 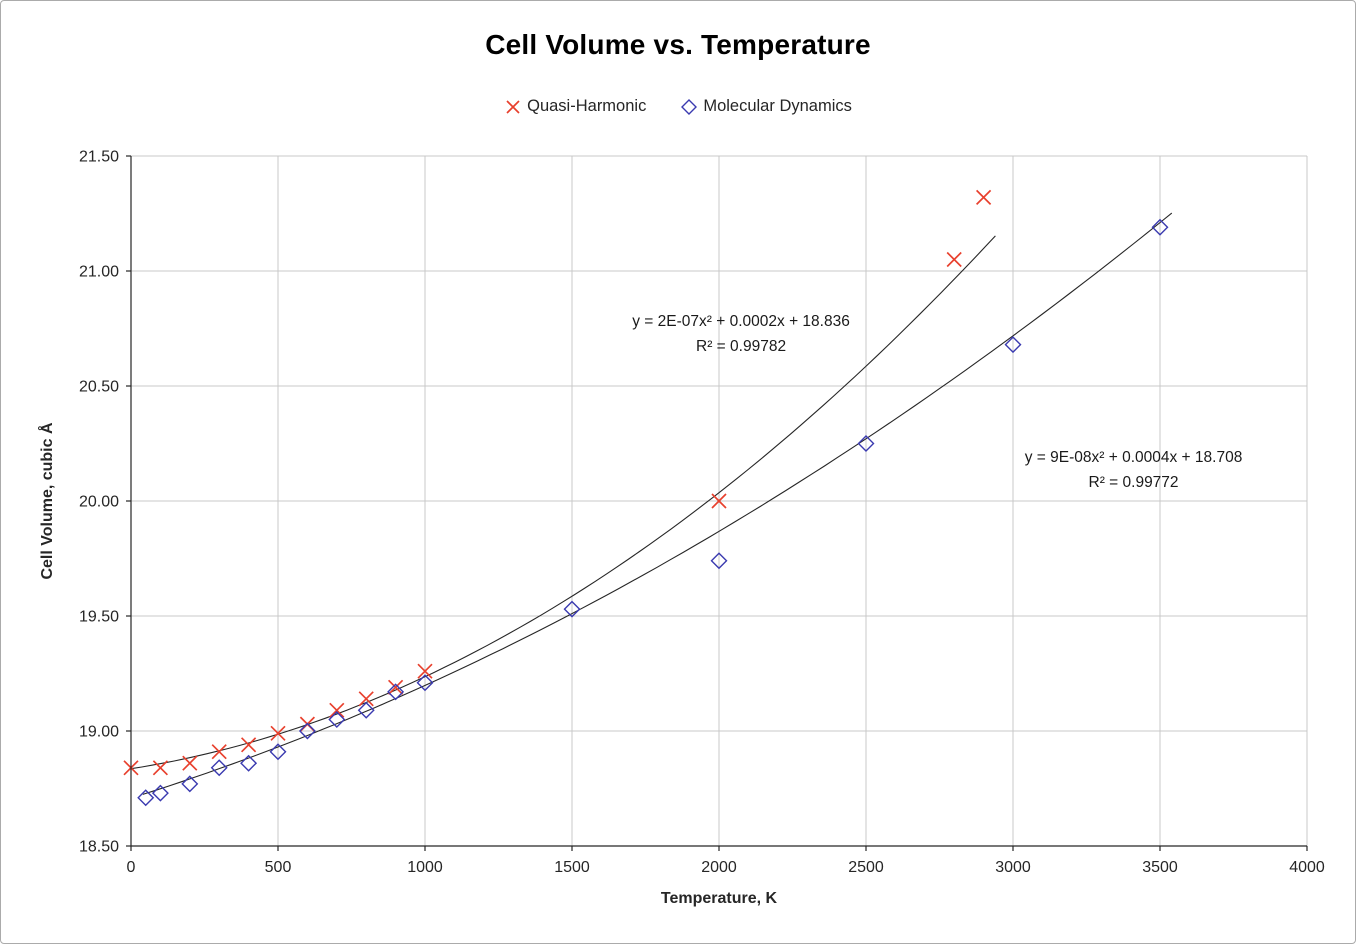 I want to click on x-marker-icon, so click(x=513, y=106).